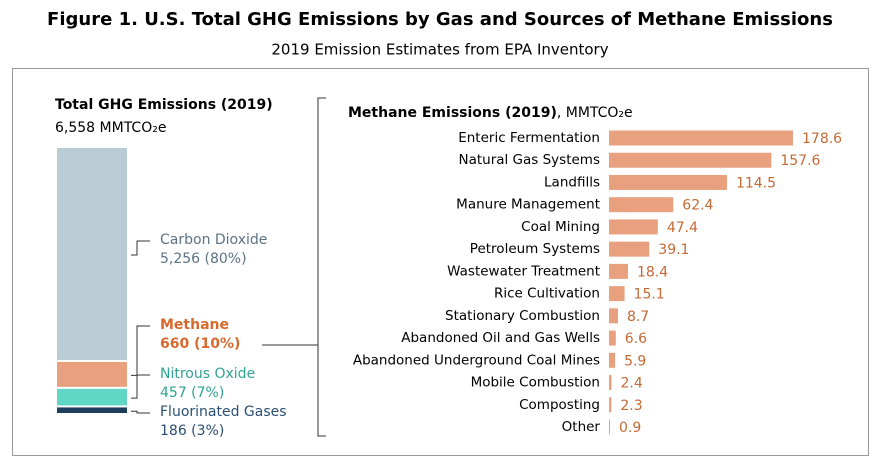 The image size is (881, 468). Describe the element at coordinates (207, 374) in the screenshot. I see `legend-label: Nitrous Oxide` at that location.